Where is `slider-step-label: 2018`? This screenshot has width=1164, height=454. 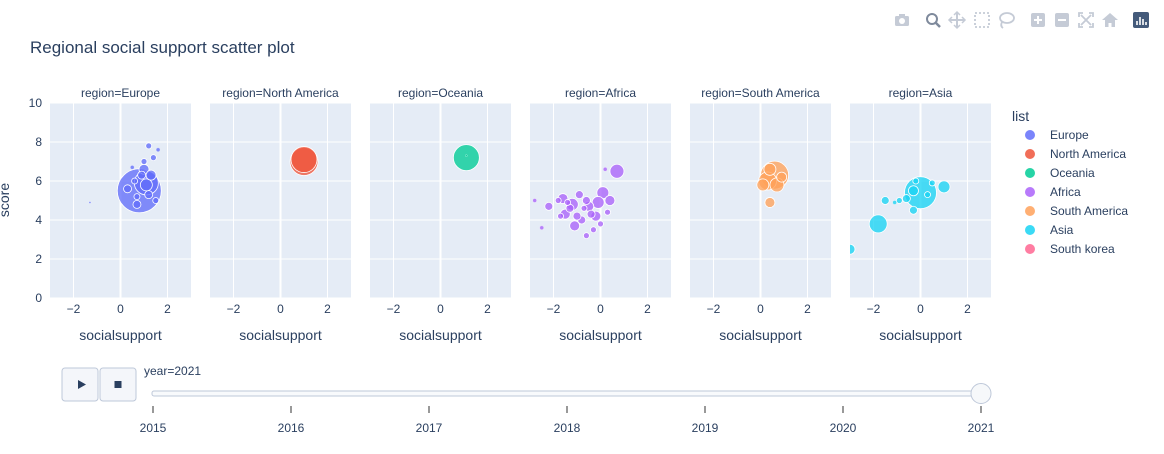 slider-step-label: 2018 is located at coordinates (567, 428).